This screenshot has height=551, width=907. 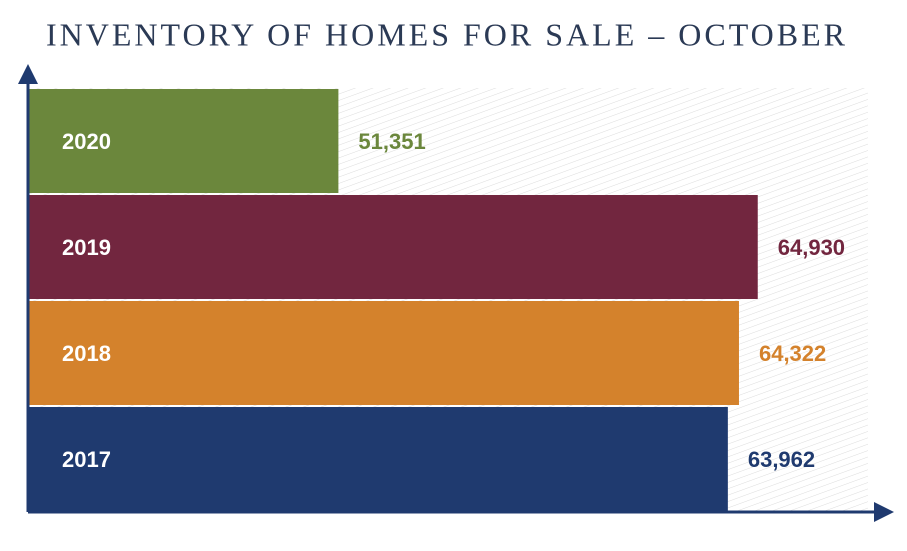 What do you see at coordinates (884, 512) in the screenshot?
I see `x-axis-arrow` at bounding box center [884, 512].